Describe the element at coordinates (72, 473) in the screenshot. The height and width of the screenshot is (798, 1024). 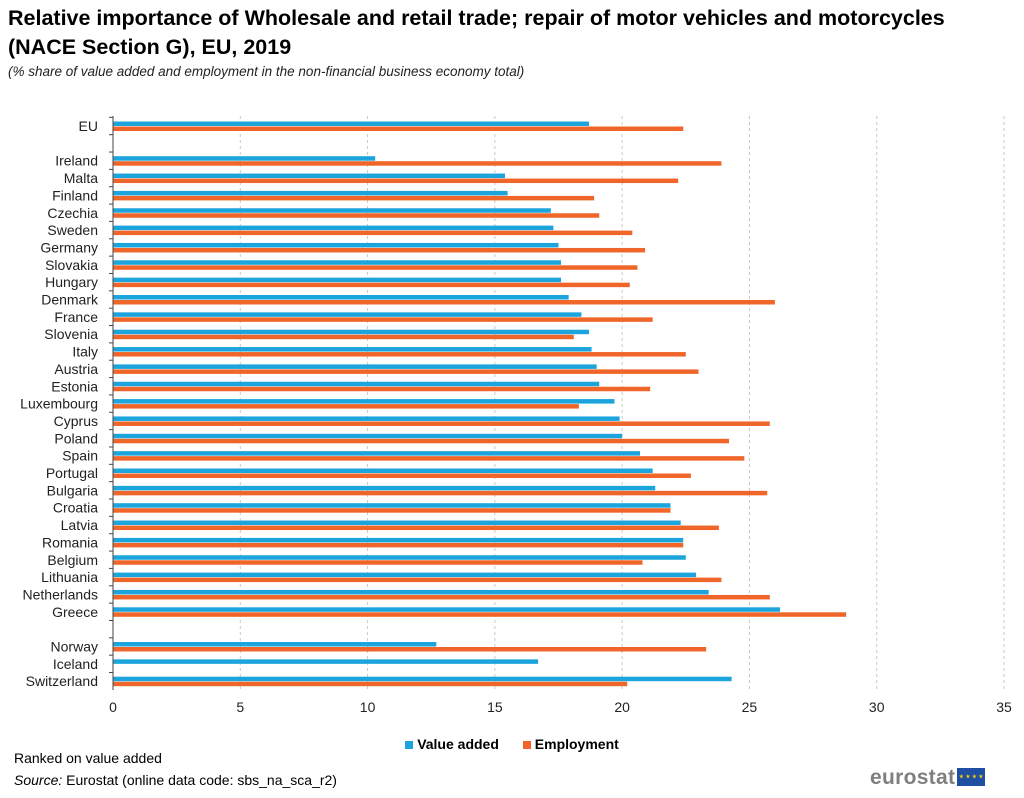
I see `category-label: Portugal` at that location.